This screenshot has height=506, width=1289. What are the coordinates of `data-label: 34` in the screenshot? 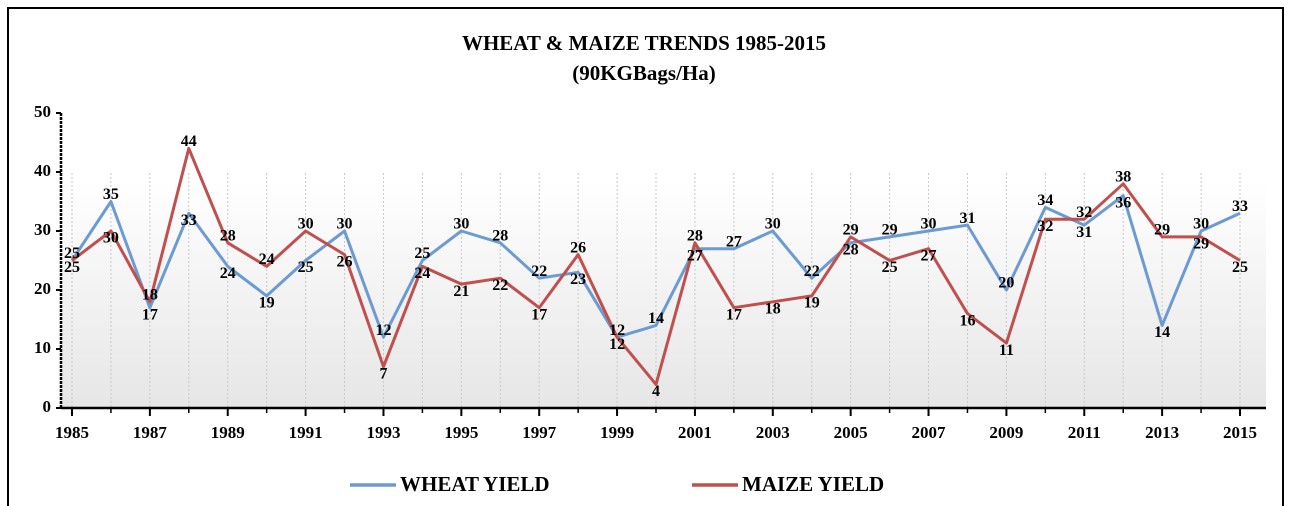 It's located at (1045, 200).